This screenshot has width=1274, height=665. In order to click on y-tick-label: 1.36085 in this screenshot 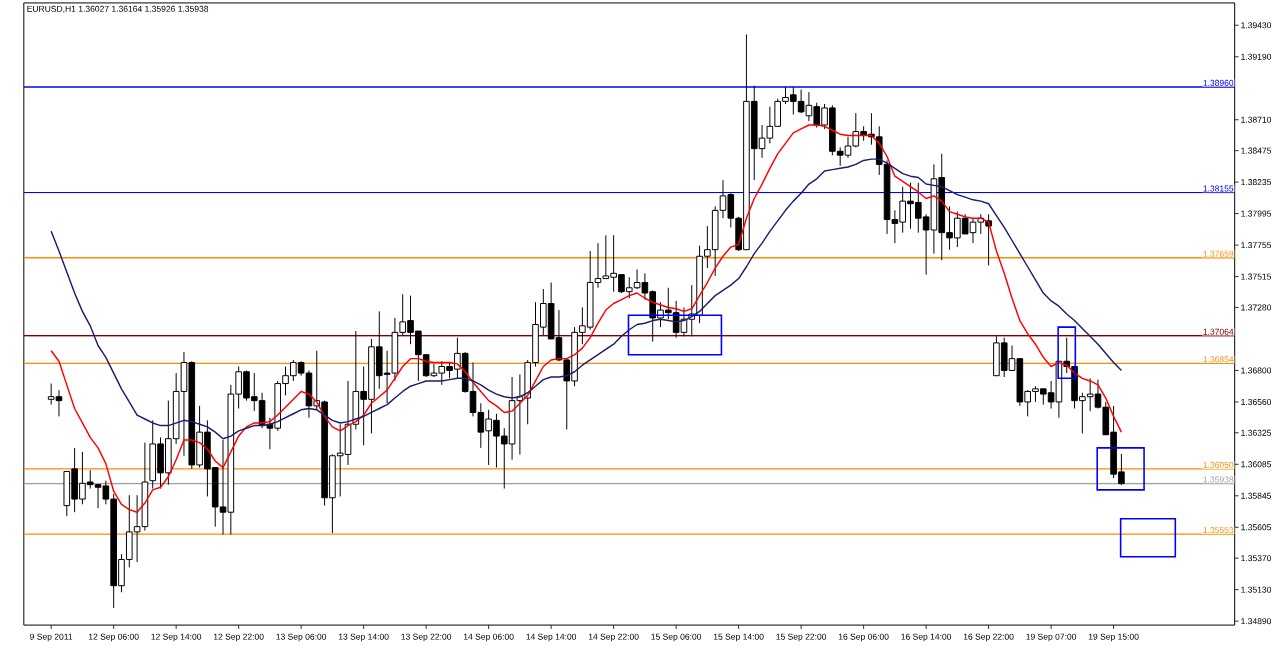, I will do `click(1256, 464)`.